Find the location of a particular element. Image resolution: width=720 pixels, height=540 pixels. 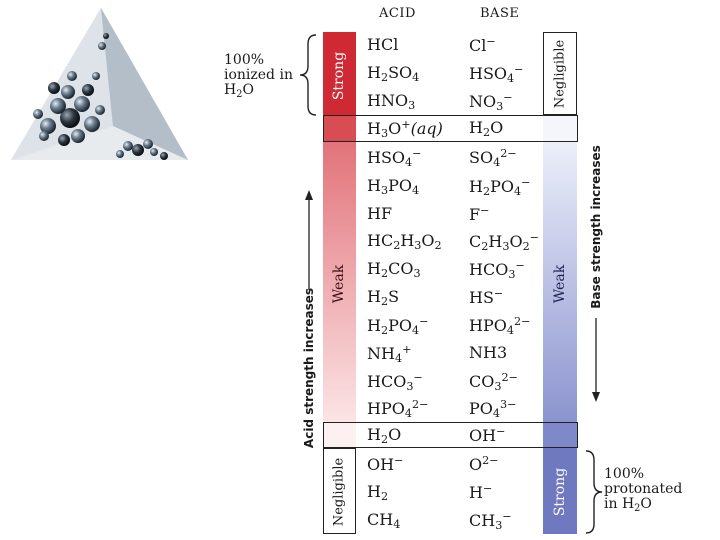

protonated-line1: 100% is located at coordinates (624, 474).